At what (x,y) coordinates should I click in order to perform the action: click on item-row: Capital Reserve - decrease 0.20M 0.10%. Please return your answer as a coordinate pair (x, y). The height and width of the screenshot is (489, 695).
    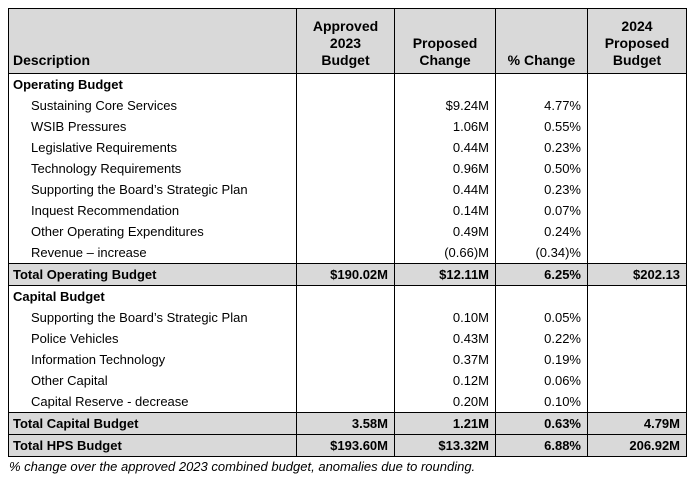
    Looking at the image, I should click on (347, 402).